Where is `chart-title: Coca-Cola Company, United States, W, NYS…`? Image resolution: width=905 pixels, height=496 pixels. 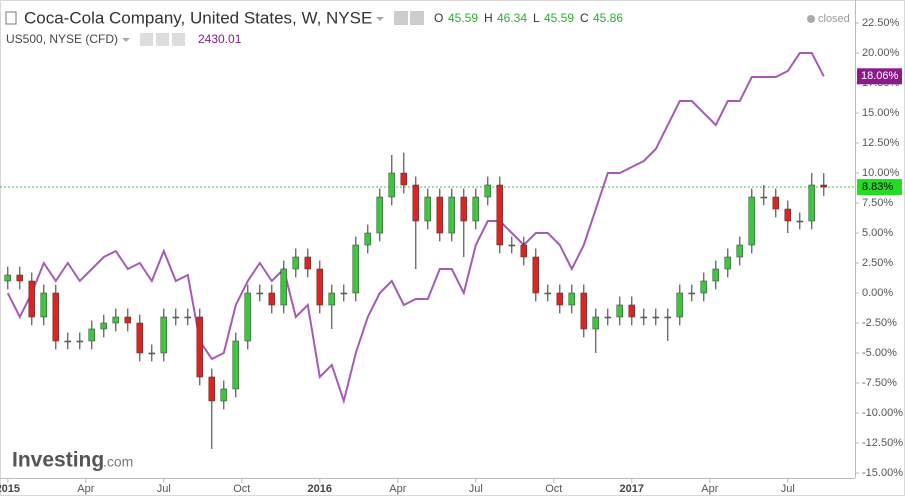 chart-title: Coca-Cola Company, United States, W, NYS… is located at coordinates (198, 17).